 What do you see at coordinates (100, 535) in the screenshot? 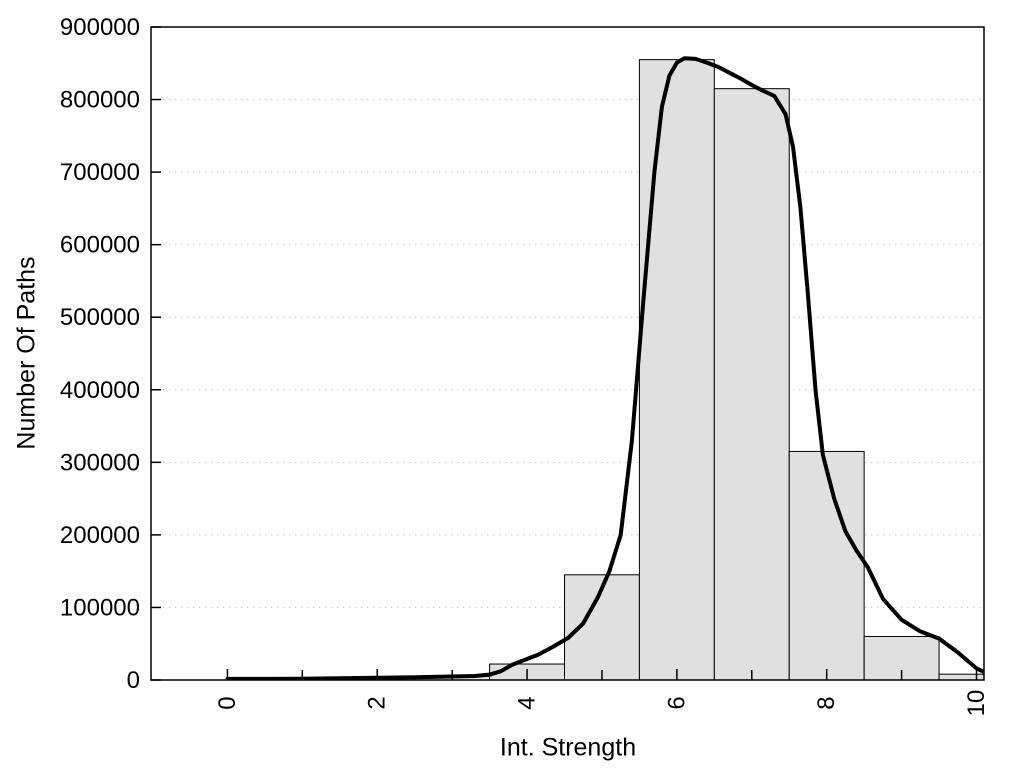
I see `y-tick-label: 200000` at bounding box center [100, 535].